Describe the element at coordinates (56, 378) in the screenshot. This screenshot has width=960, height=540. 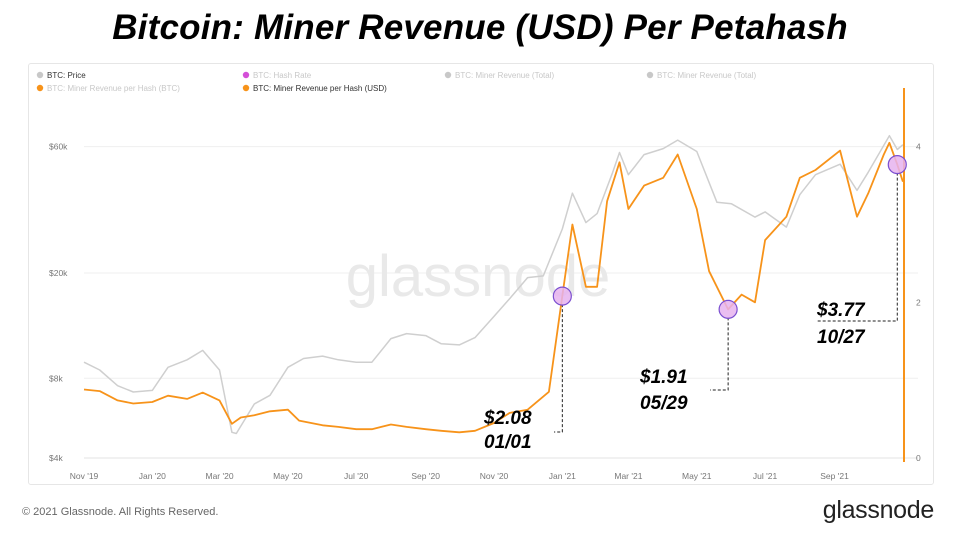
I see `left-tick-label: $8k` at that location.